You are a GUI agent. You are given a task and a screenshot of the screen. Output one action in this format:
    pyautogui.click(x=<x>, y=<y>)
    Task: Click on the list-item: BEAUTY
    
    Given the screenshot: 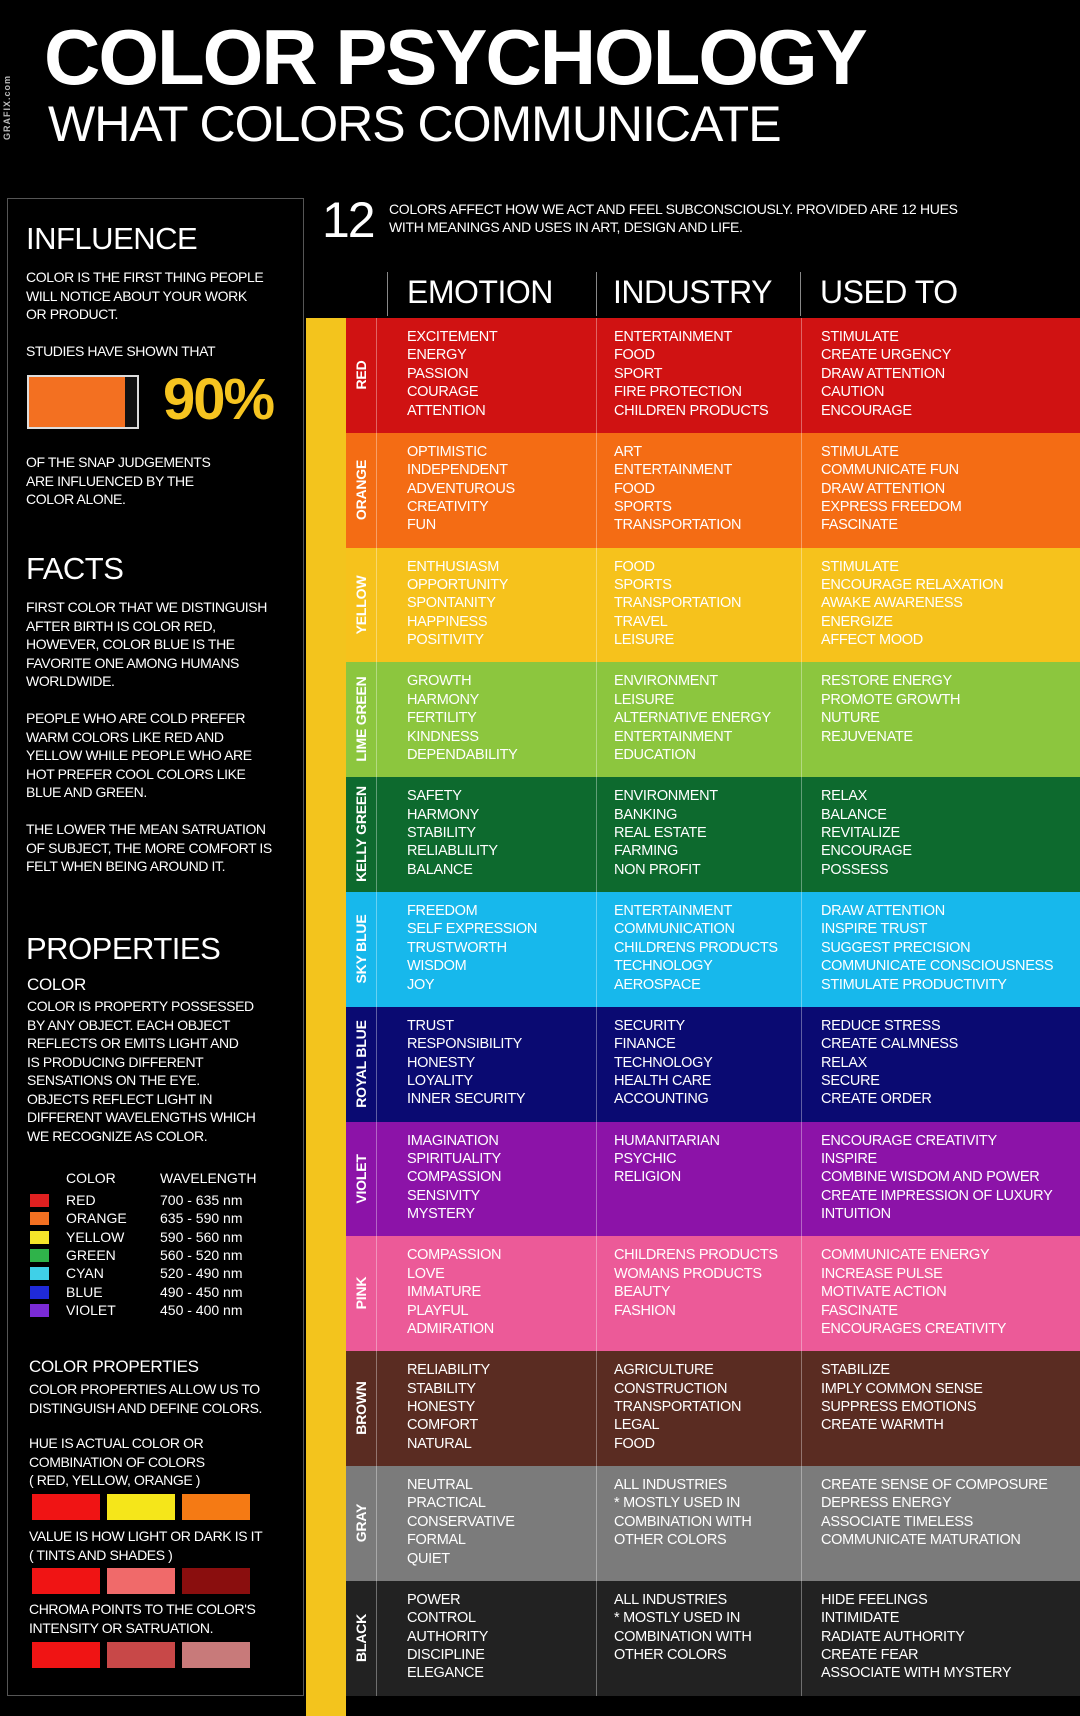 What is the action you would take?
    pyautogui.click(x=642, y=1292)
    